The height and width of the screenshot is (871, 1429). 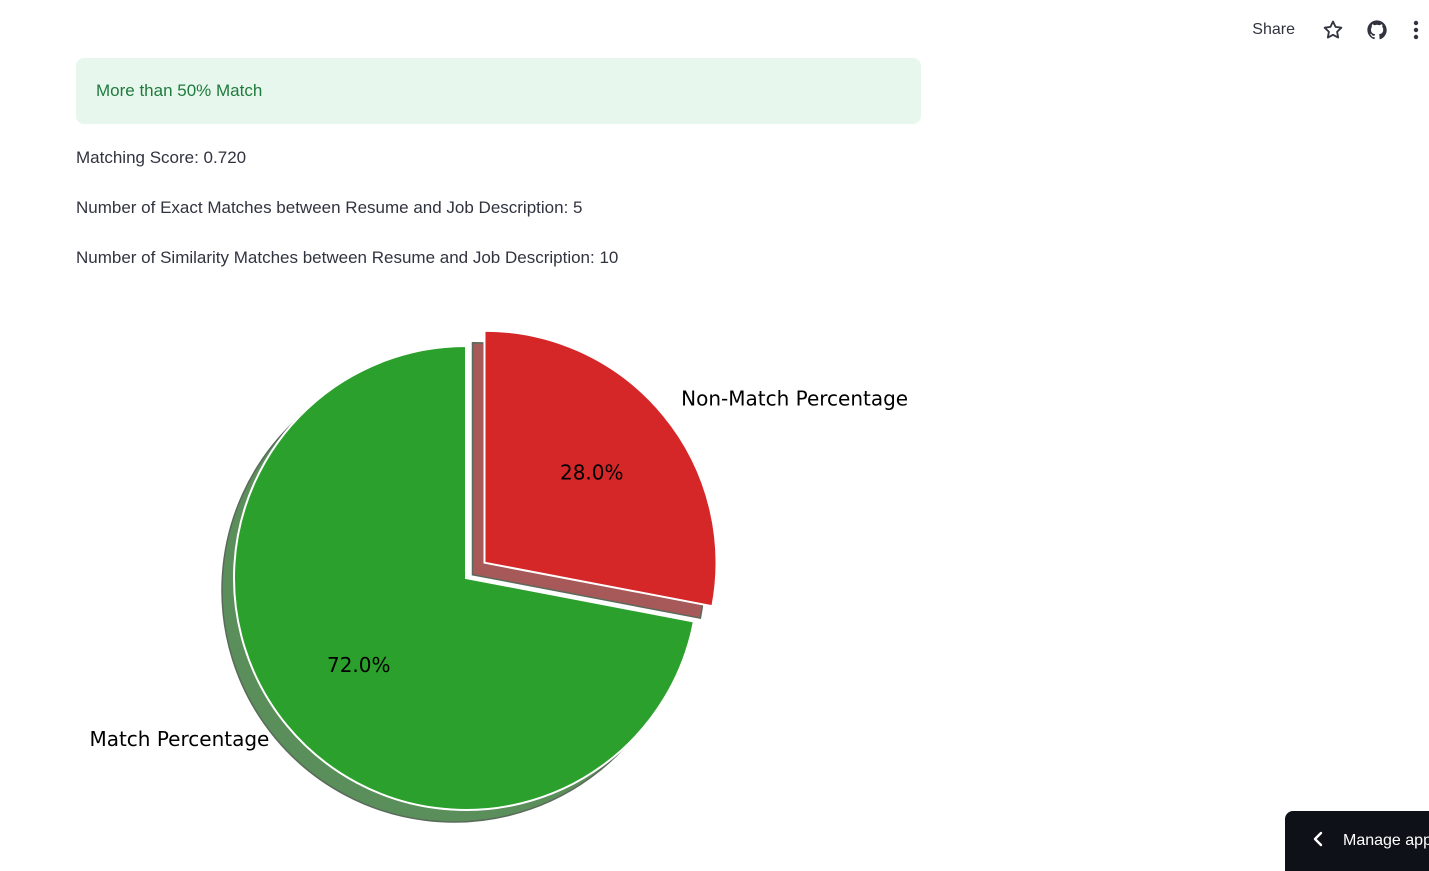 I want to click on alert-text: More than 50% Match, so click(x=179, y=90).